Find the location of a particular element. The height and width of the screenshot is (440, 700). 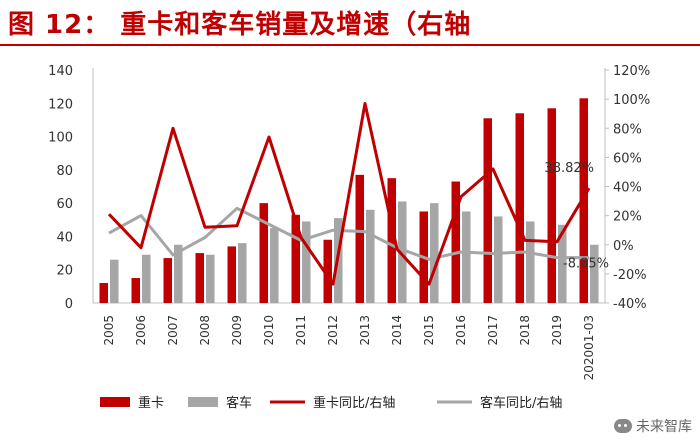

y-right-tick-label: 20% is located at coordinates (627, 217).